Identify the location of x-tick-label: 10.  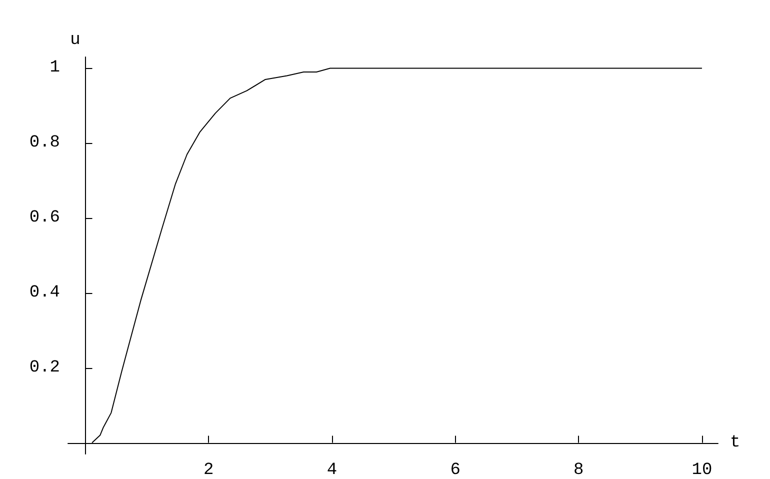
(702, 470).